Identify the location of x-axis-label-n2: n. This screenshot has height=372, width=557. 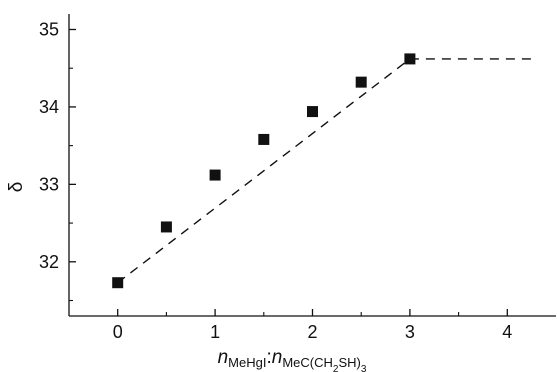
(277, 357).